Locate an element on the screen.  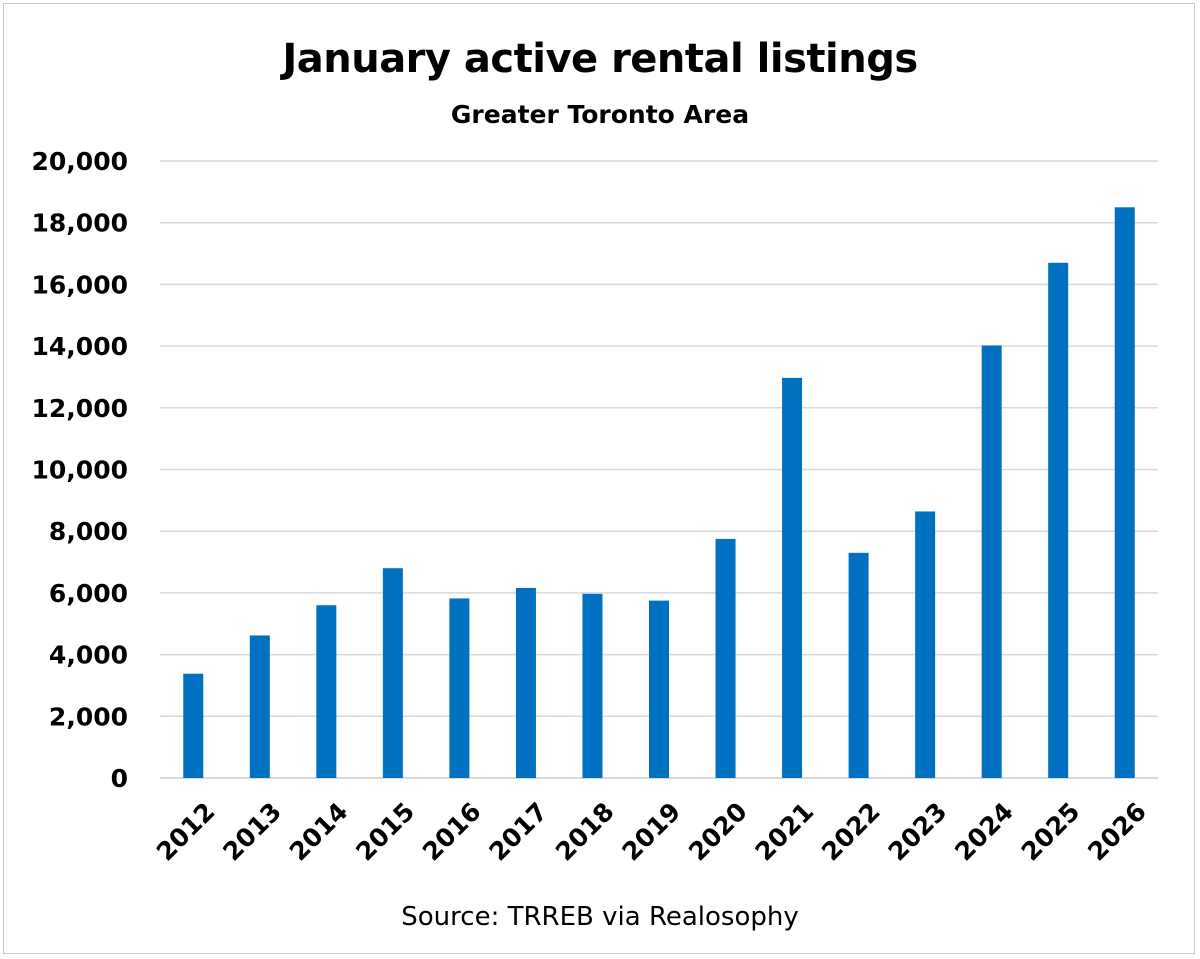
bar-2017 is located at coordinates (525, 682).